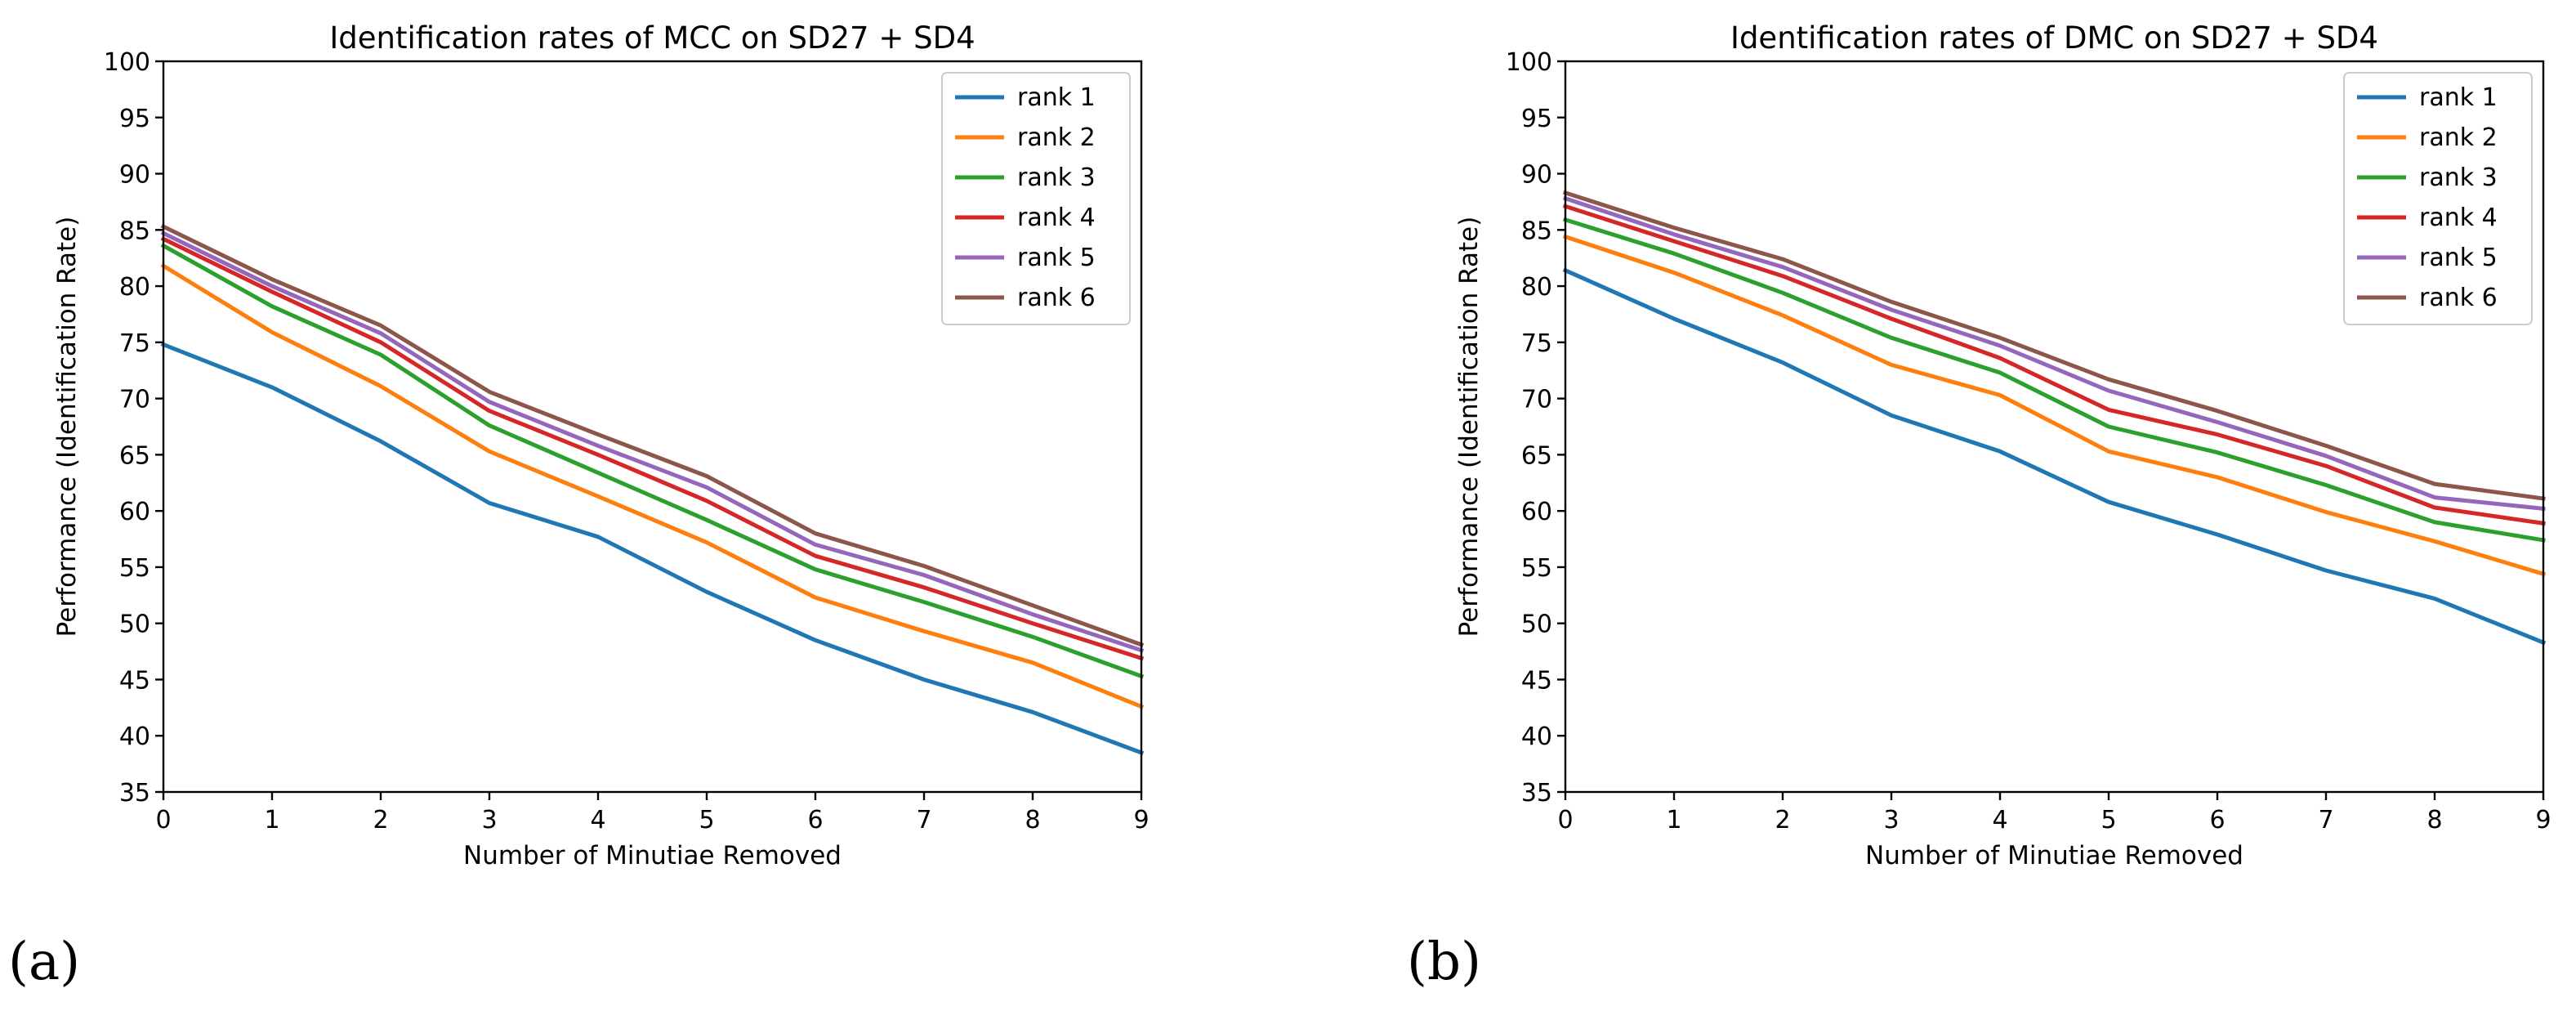  I want to click on panel-label: (a), so click(44, 962).